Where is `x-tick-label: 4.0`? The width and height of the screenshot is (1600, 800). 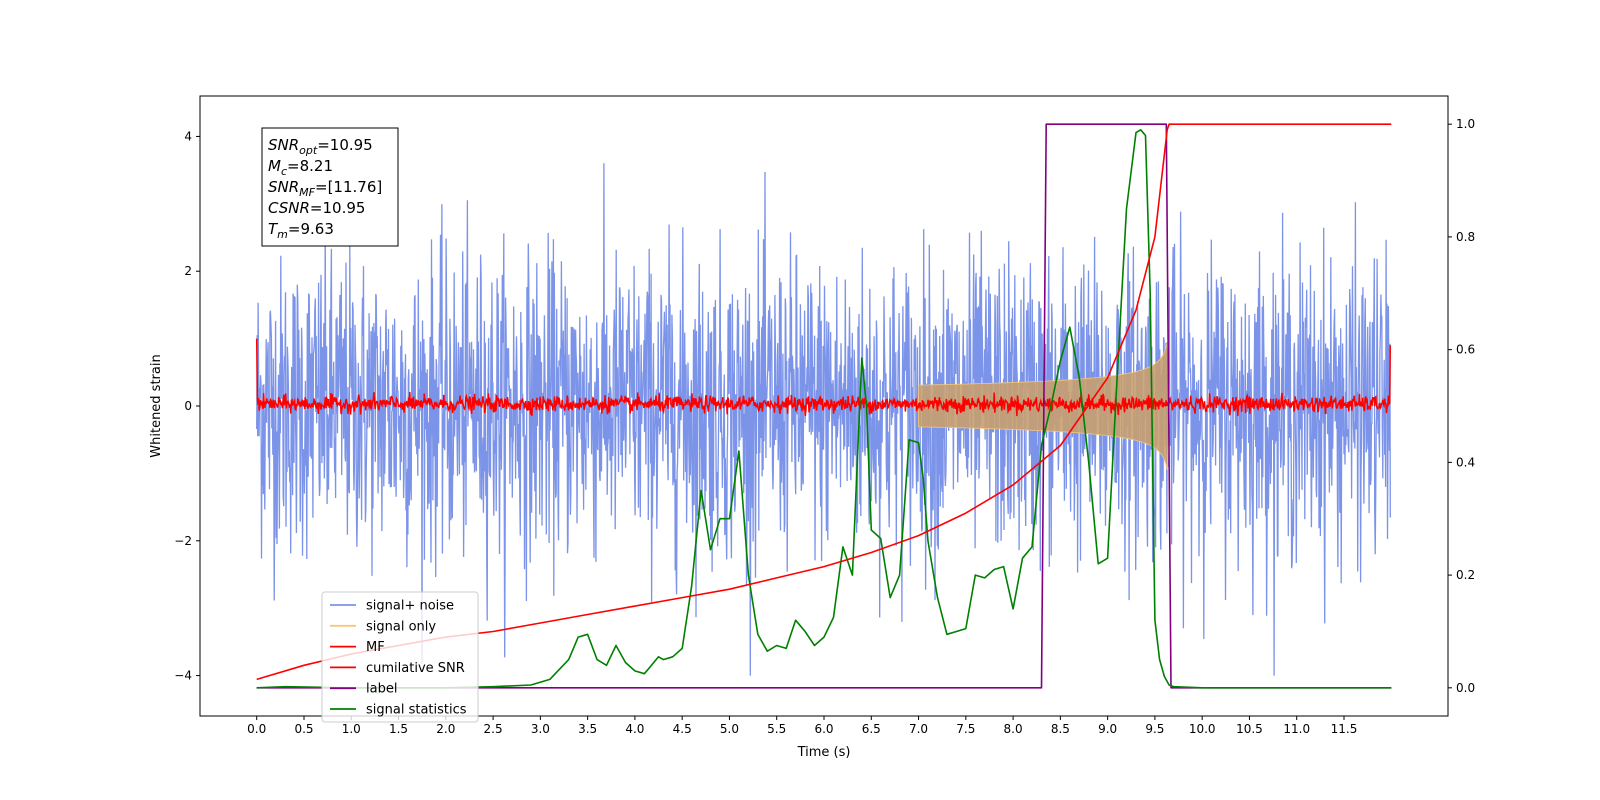
x-tick-label: 4.0 is located at coordinates (634, 729).